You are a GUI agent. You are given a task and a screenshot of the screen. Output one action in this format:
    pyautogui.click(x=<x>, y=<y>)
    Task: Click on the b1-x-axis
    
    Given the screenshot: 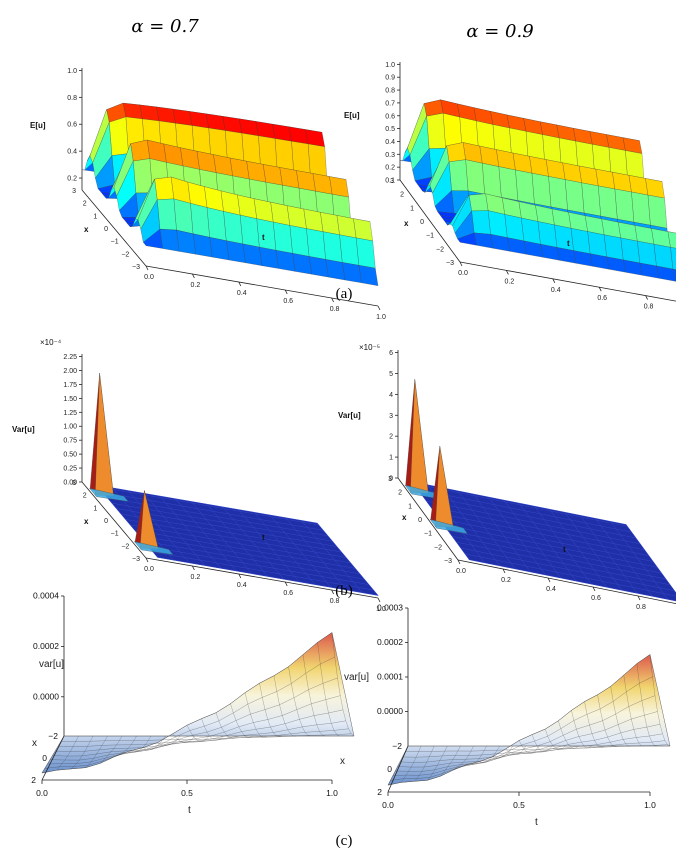 What is the action you would take?
    pyautogui.click(x=428, y=519)
    